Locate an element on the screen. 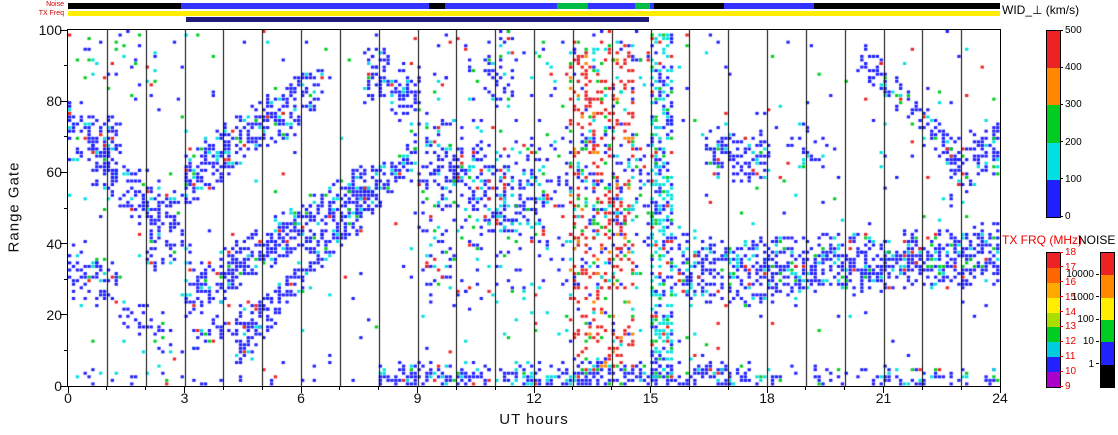 The width and height of the screenshot is (1118, 435). noise-colorbar is located at coordinates (1107, 320).